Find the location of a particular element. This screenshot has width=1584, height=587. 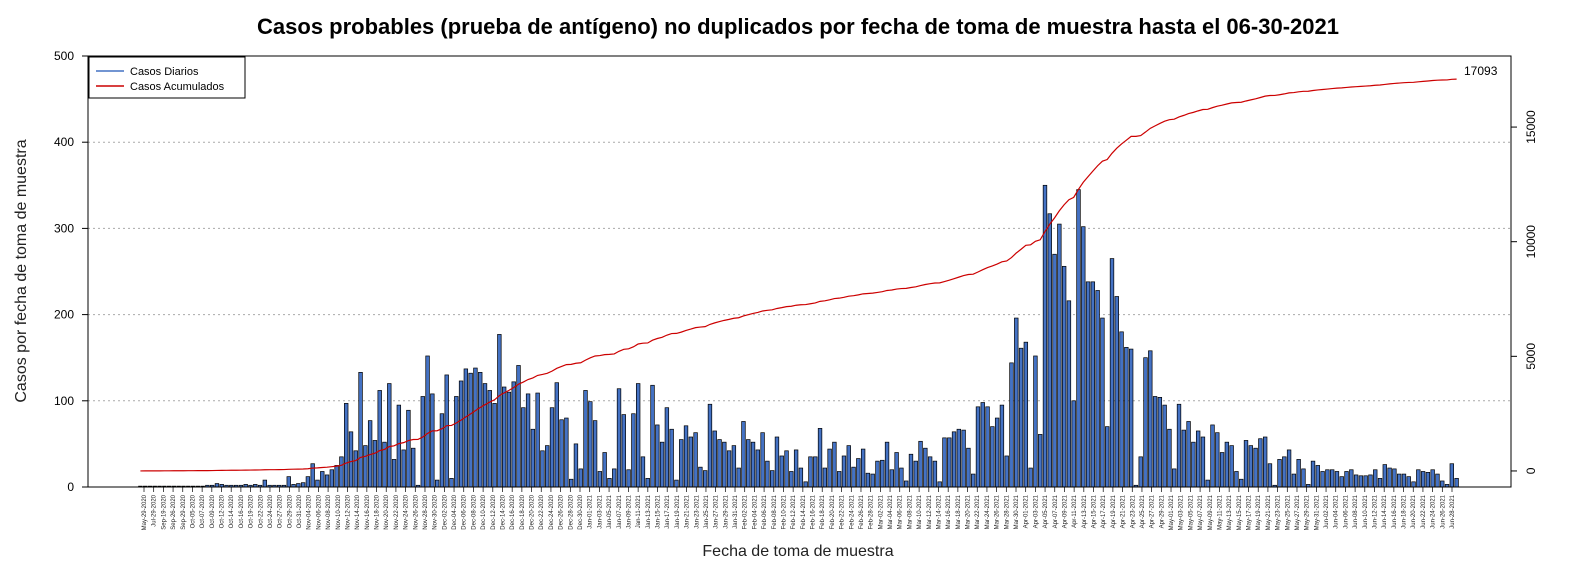

x-tick-label: Feb-14-2021 is located at coordinates (804, 511).